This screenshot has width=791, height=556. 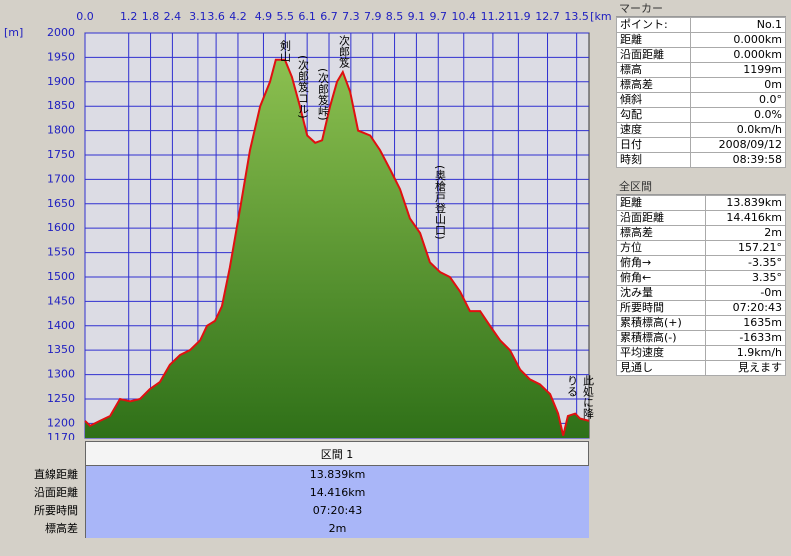 What do you see at coordinates (701, 9) in the screenshot?
I see `panel-title: マーカー` at bounding box center [701, 9].